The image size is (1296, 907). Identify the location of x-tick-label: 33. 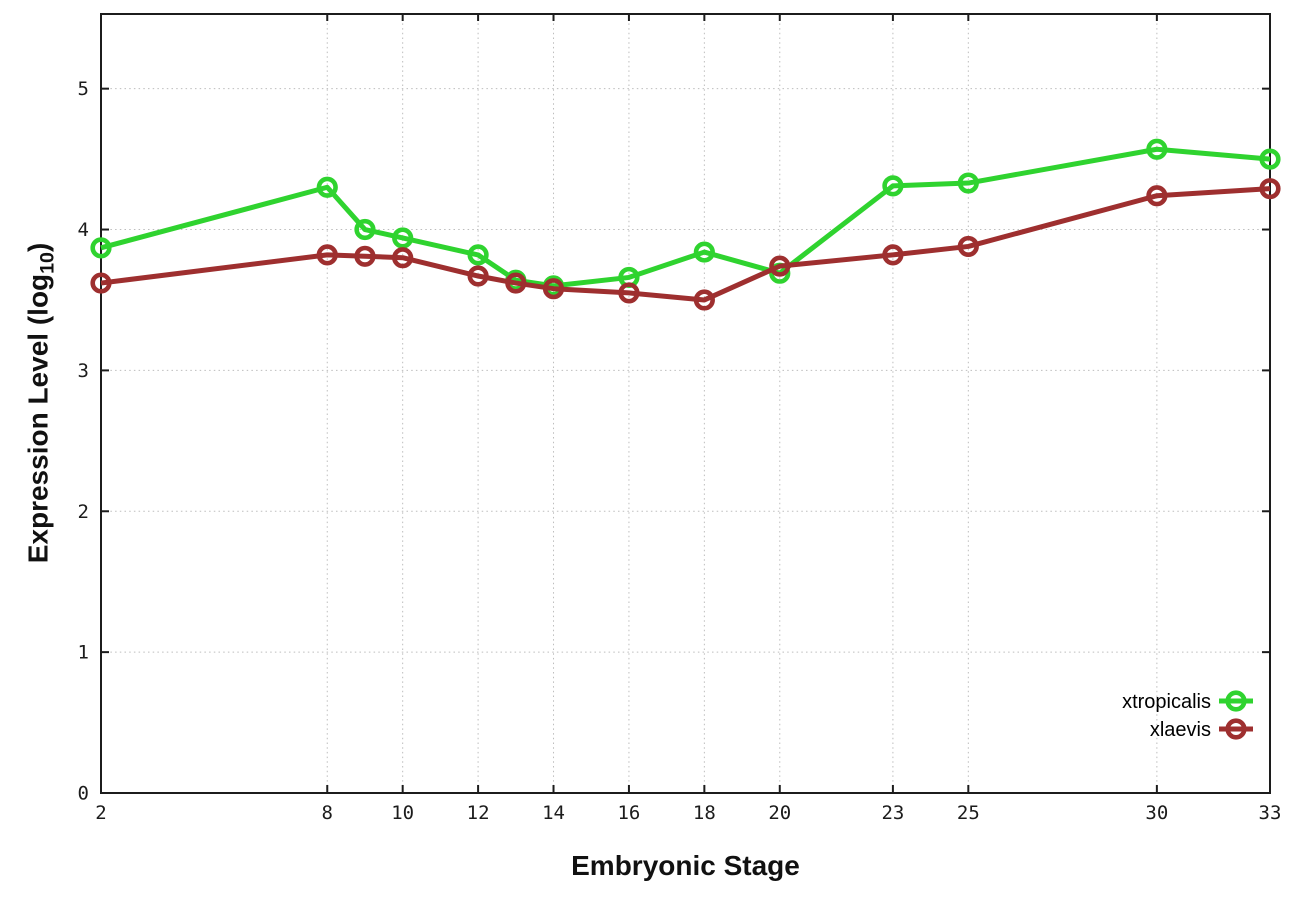
(1270, 813).